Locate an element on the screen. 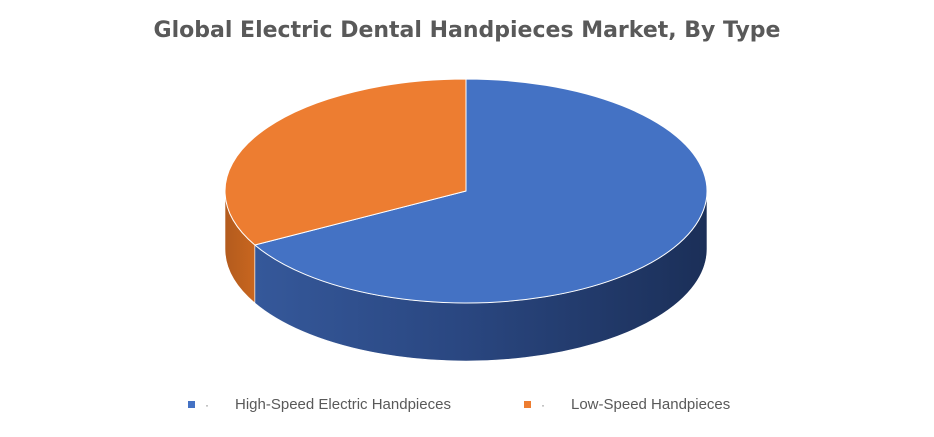 The width and height of the screenshot is (934, 437). legend-item-high-speed: · High-Speed Electric Handpieces is located at coordinates (319, 404).